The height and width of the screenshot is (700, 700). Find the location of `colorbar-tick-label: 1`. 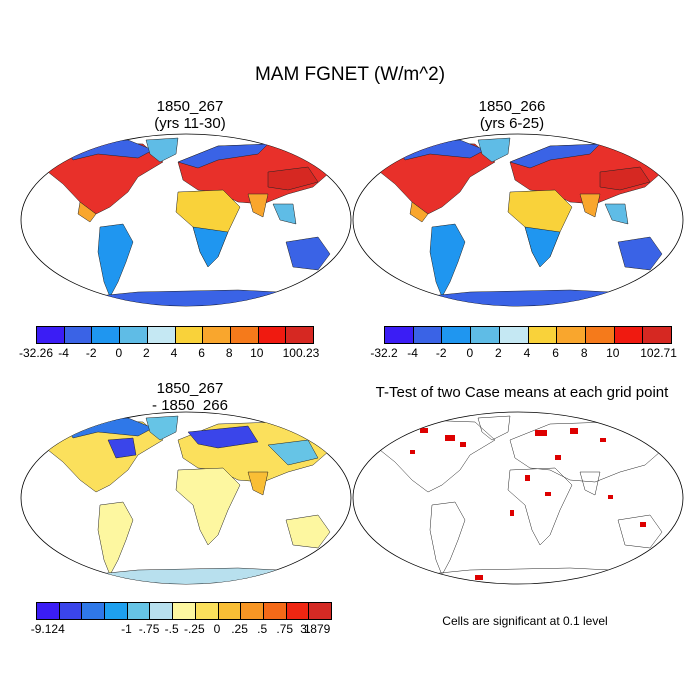

colorbar-tick-label: 1 is located at coordinates (307, 629).